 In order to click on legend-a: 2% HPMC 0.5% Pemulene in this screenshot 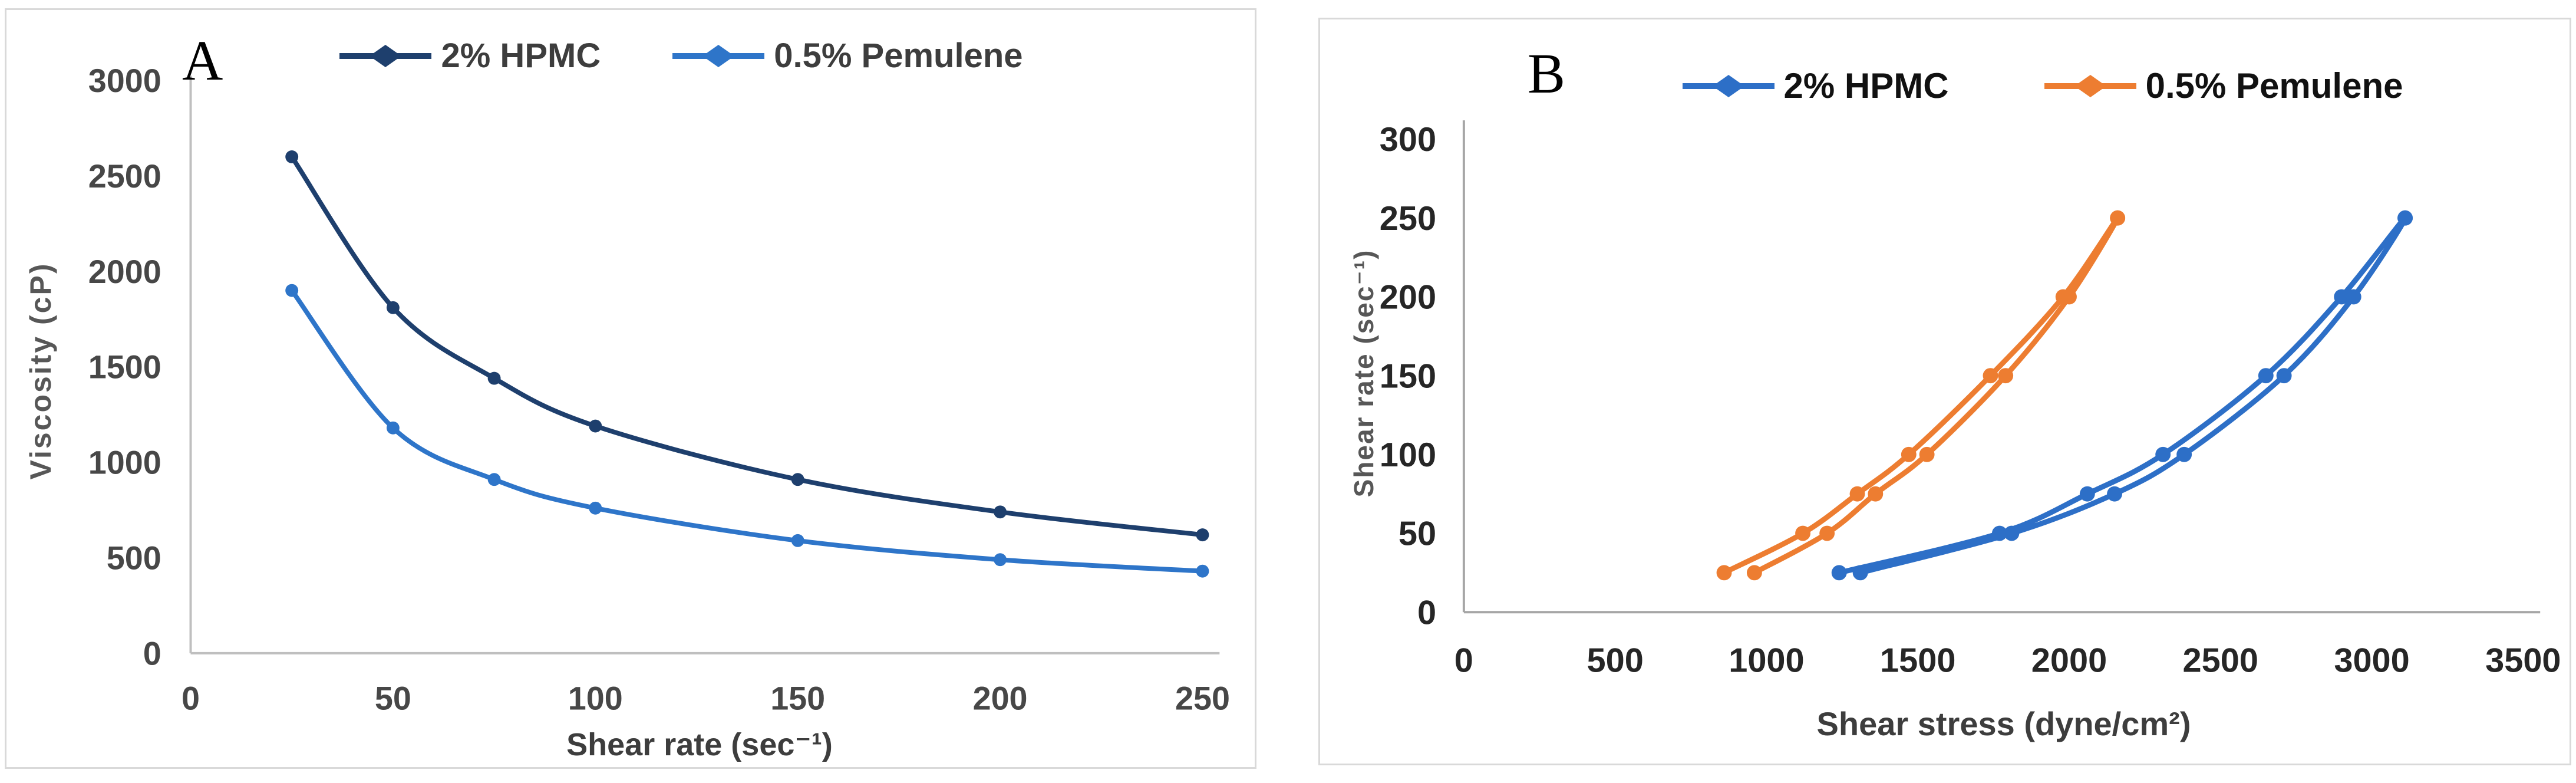, I will do `click(631, 55)`.